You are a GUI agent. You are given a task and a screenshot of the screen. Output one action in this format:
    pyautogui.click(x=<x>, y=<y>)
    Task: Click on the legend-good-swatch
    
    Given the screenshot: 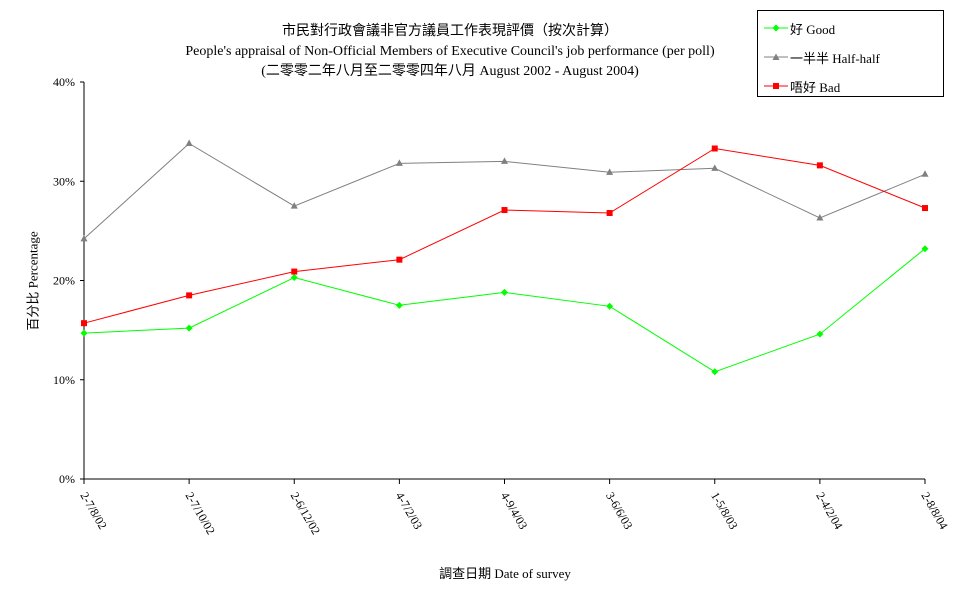 What is the action you would take?
    pyautogui.click(x=776, y=28)
    